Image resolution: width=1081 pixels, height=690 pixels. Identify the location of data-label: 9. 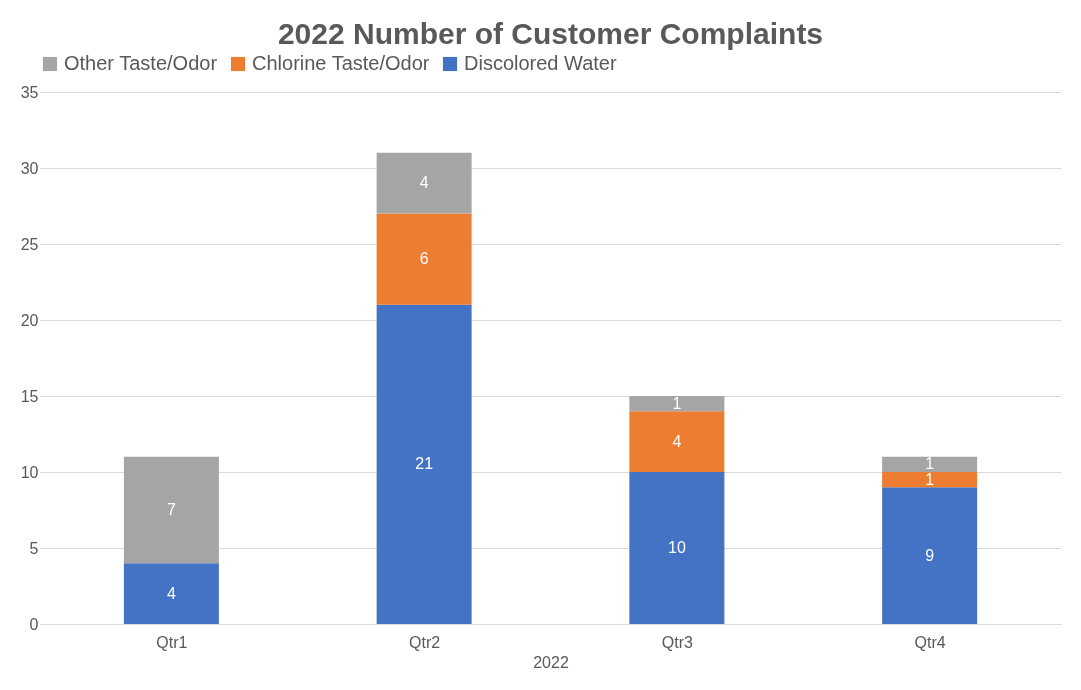
(930, 555).